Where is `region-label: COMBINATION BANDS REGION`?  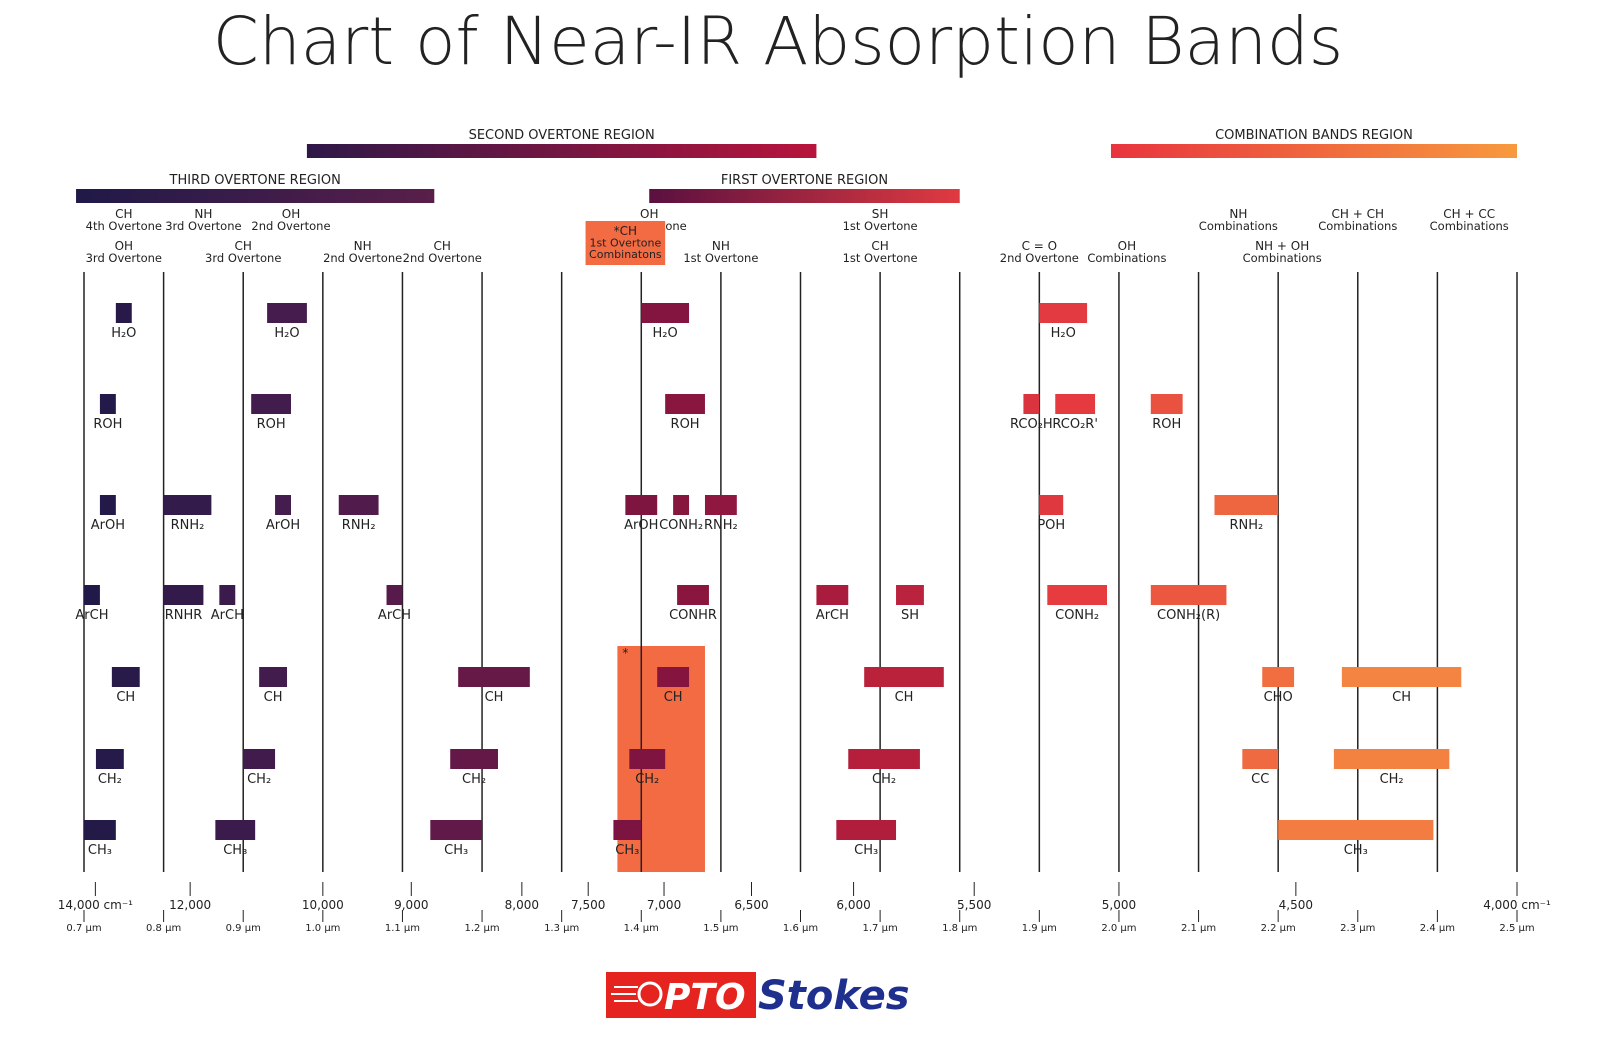 region-label: COMBINATION BANDS REGION is located at coordinates (1314, 135).